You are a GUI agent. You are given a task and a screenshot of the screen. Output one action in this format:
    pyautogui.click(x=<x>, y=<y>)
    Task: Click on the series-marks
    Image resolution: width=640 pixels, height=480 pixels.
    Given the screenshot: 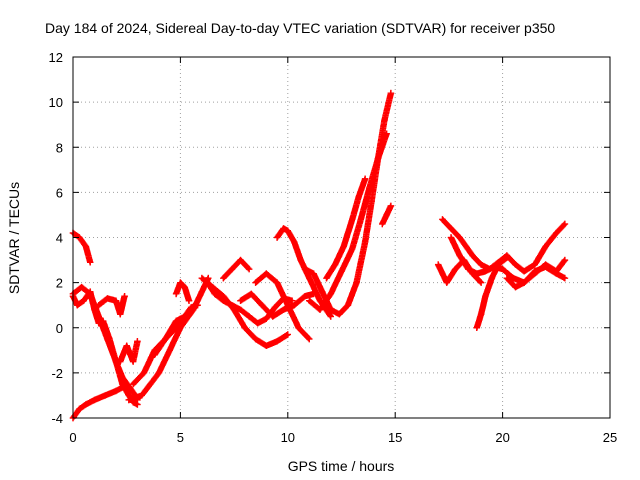 What is the action you would take?
    pyautogui.click(x=98, y=402)
    